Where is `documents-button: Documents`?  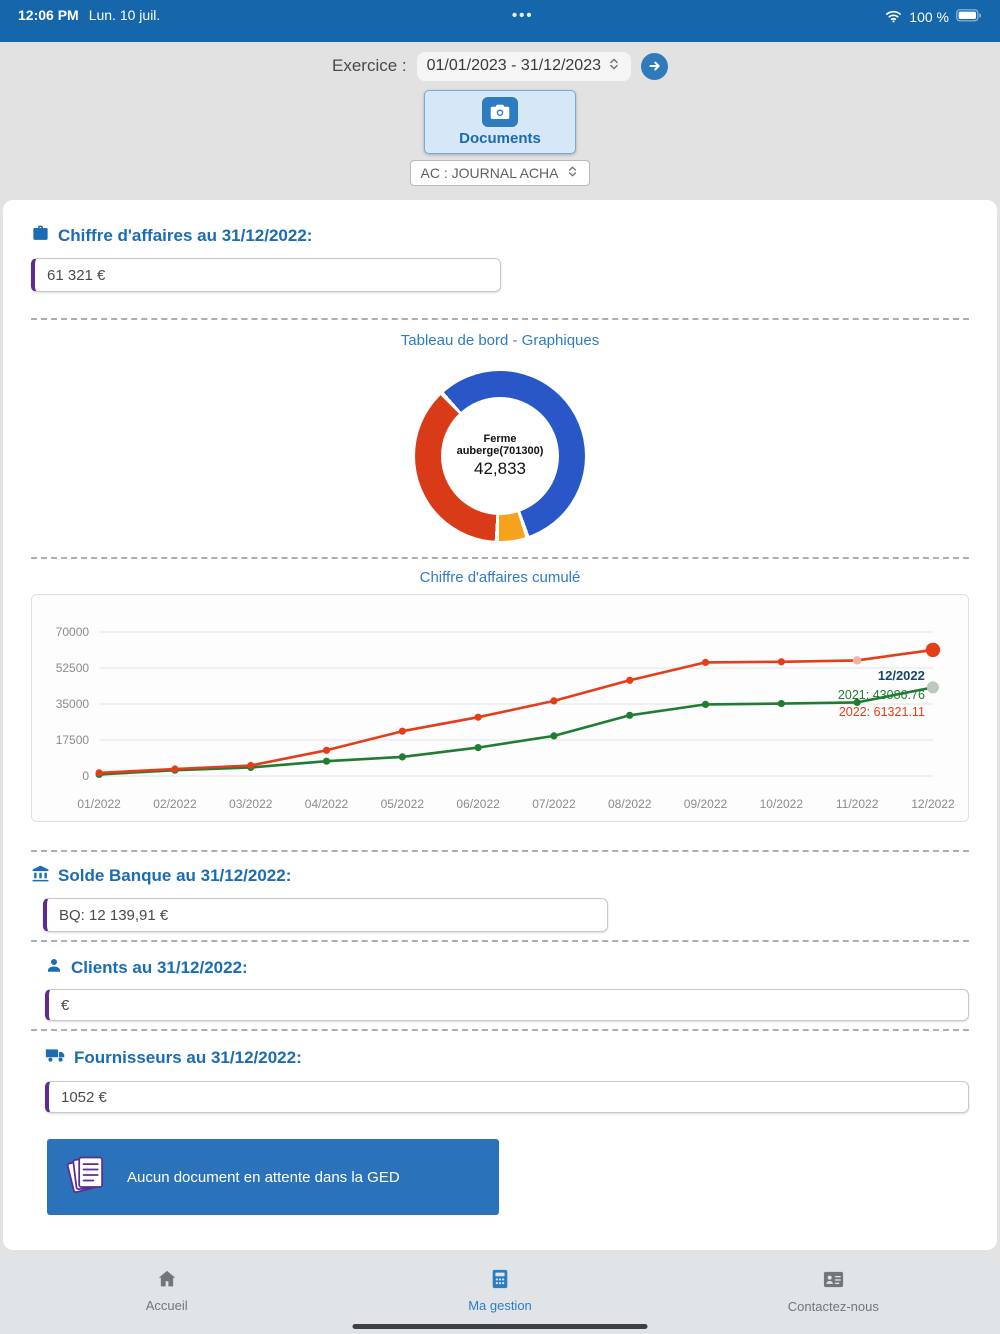
documents-button: Documents is located at coordinates (500, 122).